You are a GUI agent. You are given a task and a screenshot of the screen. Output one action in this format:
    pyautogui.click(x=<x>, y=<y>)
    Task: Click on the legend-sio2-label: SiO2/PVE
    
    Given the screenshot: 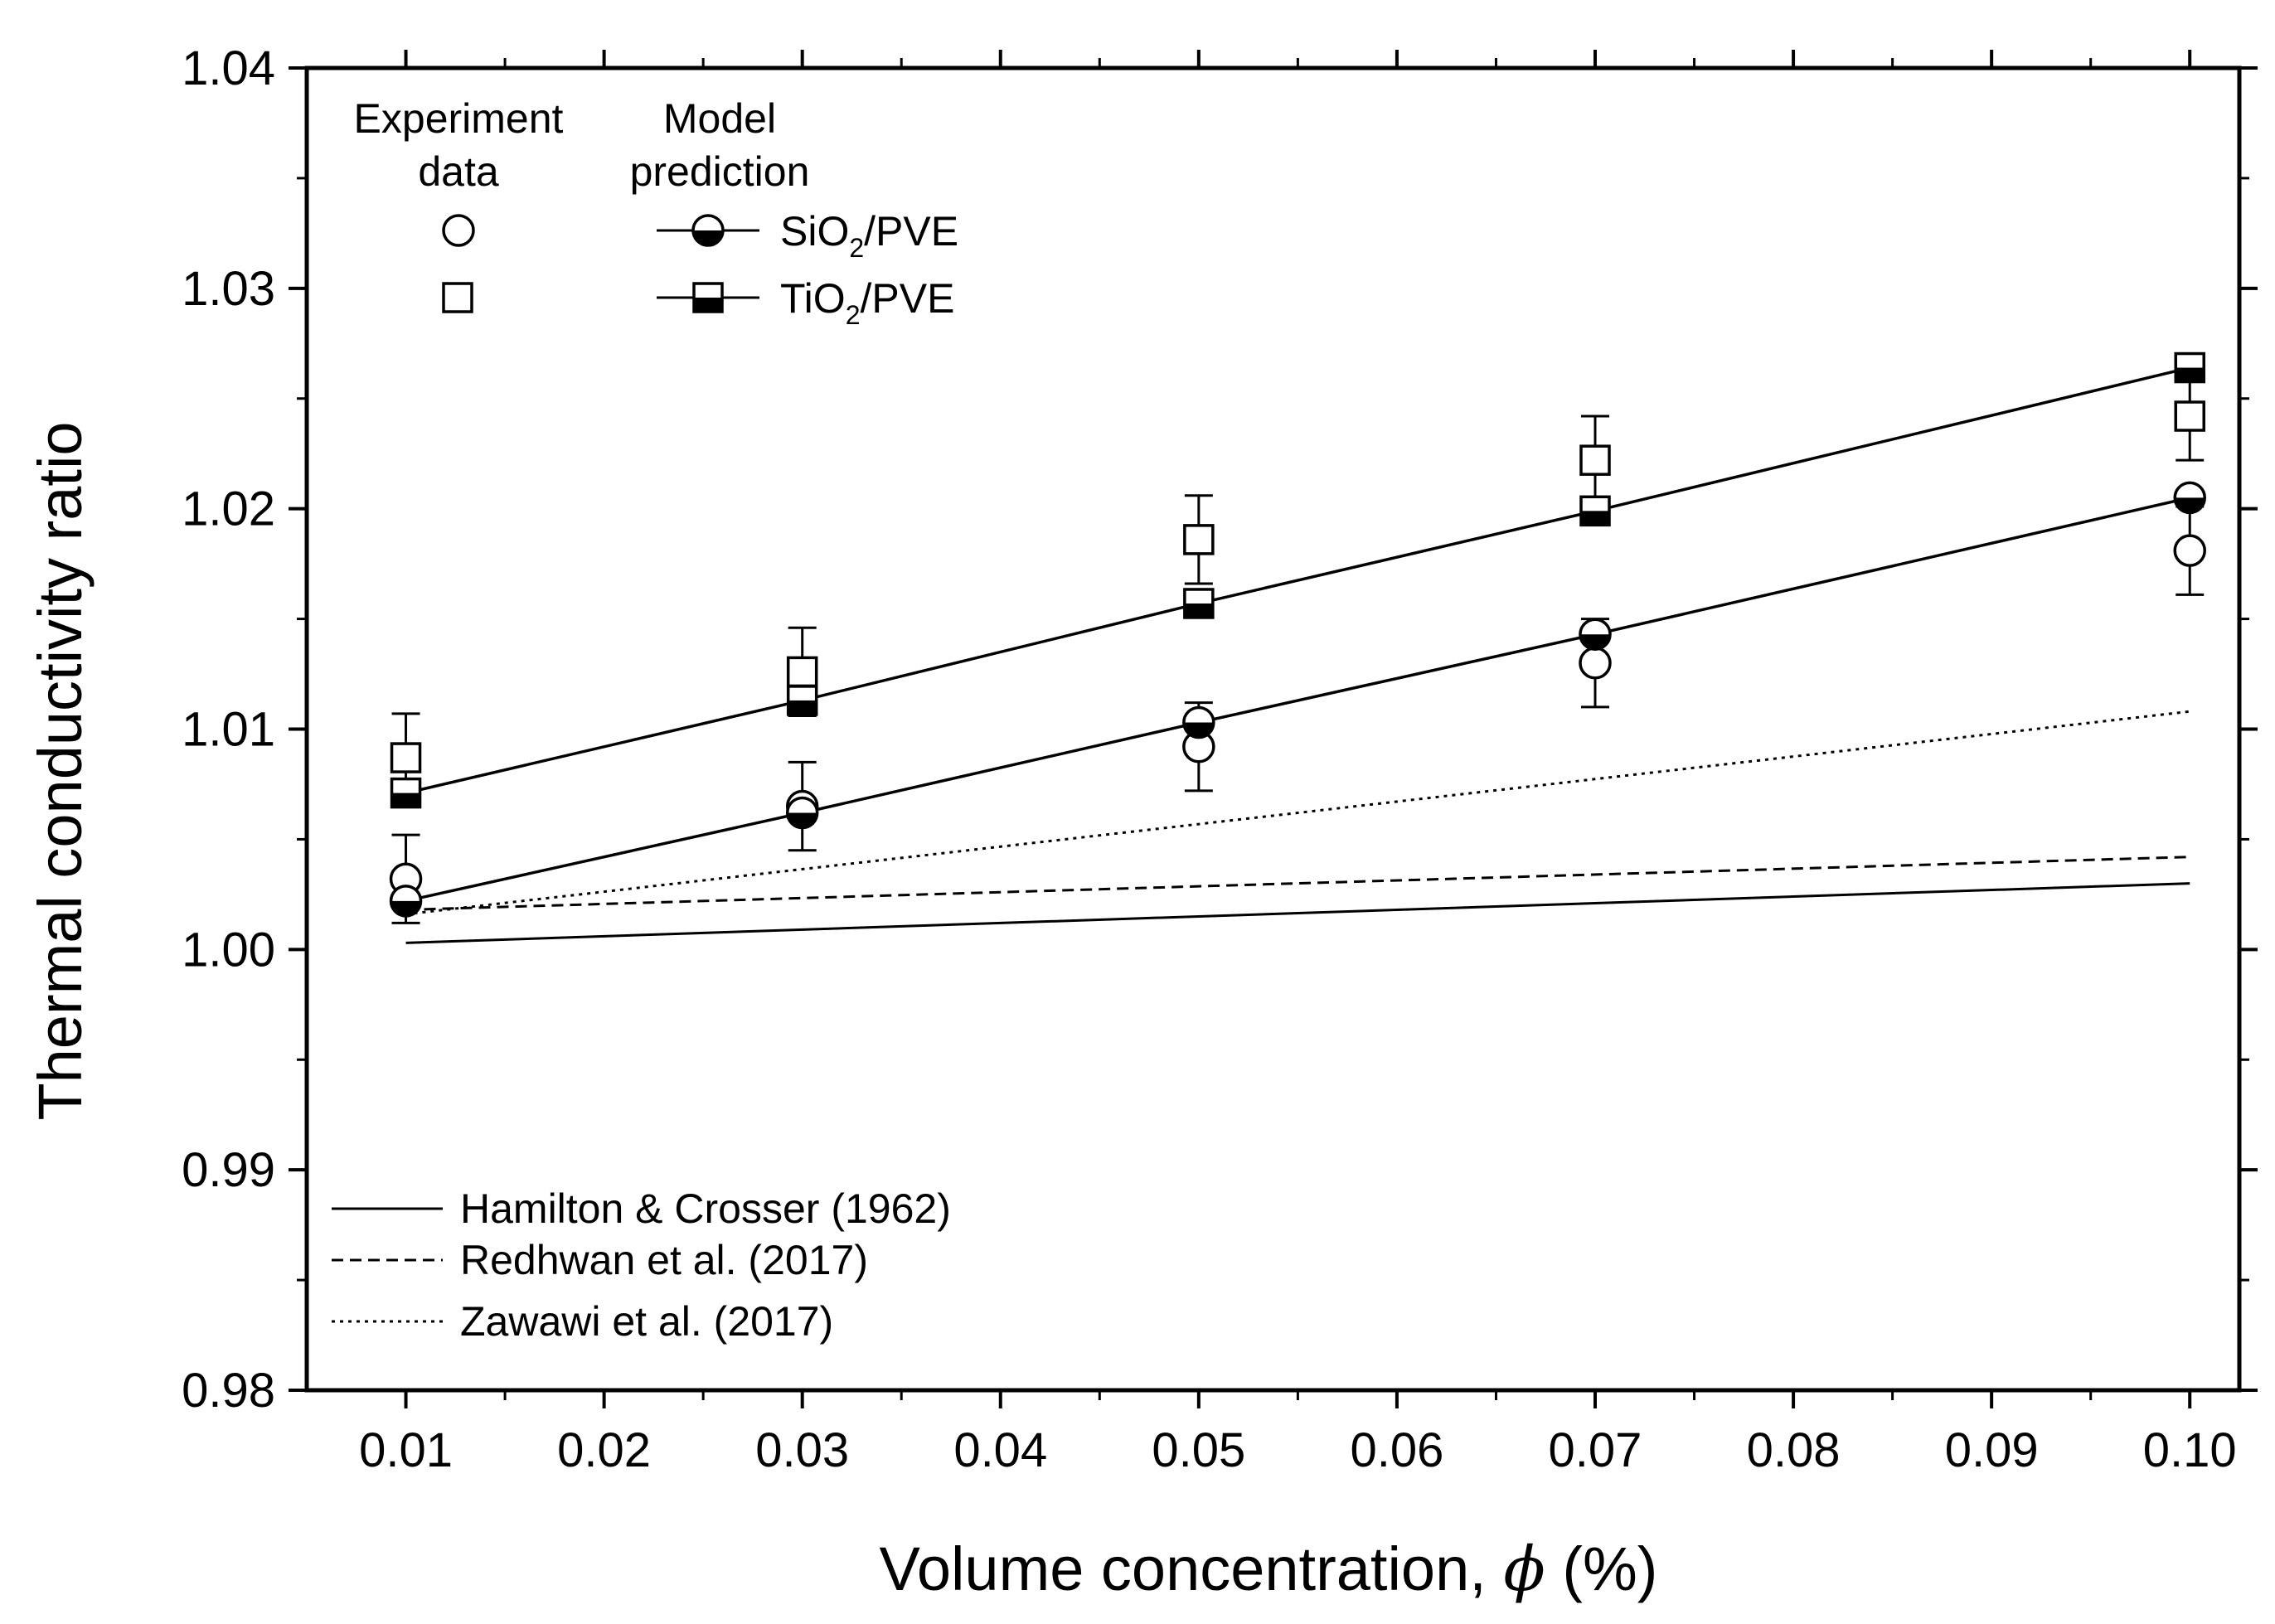 What is the action you would take?
    pyautogui.click(x=869, y=235)
    